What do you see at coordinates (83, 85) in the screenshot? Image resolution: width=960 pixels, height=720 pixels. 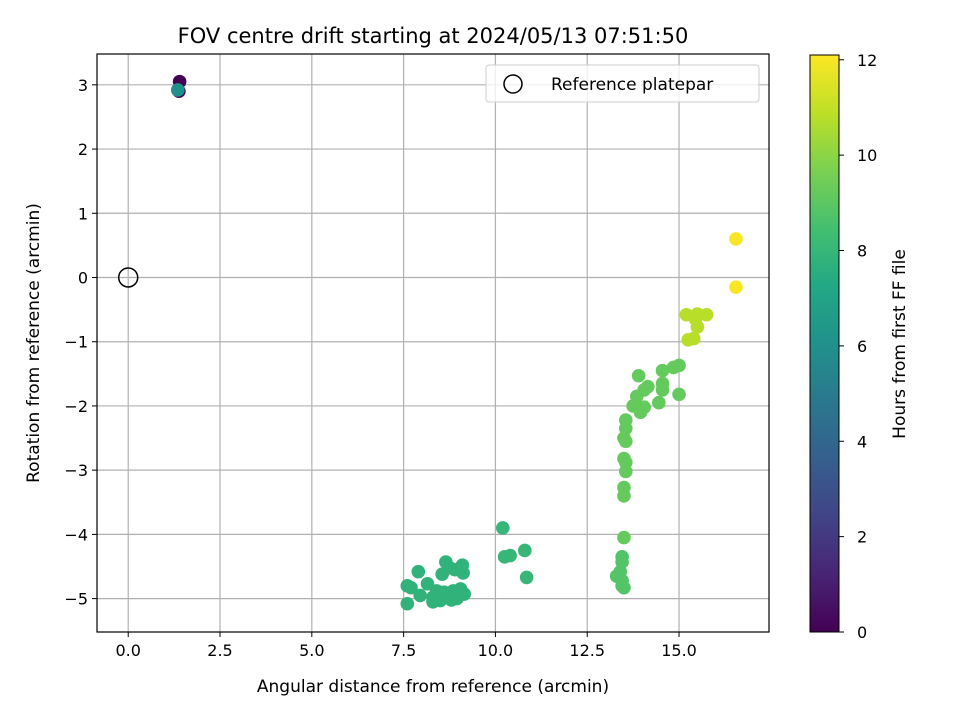 I see `y-tick-label: 3` at bounding box center [83, 85].